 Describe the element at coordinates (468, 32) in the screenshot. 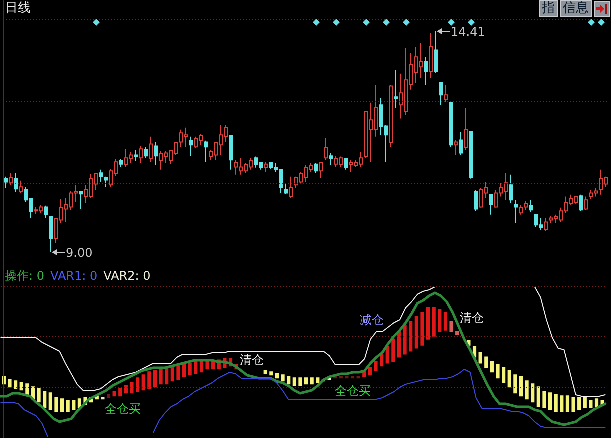

I see `annotation: 14.41` at that location.